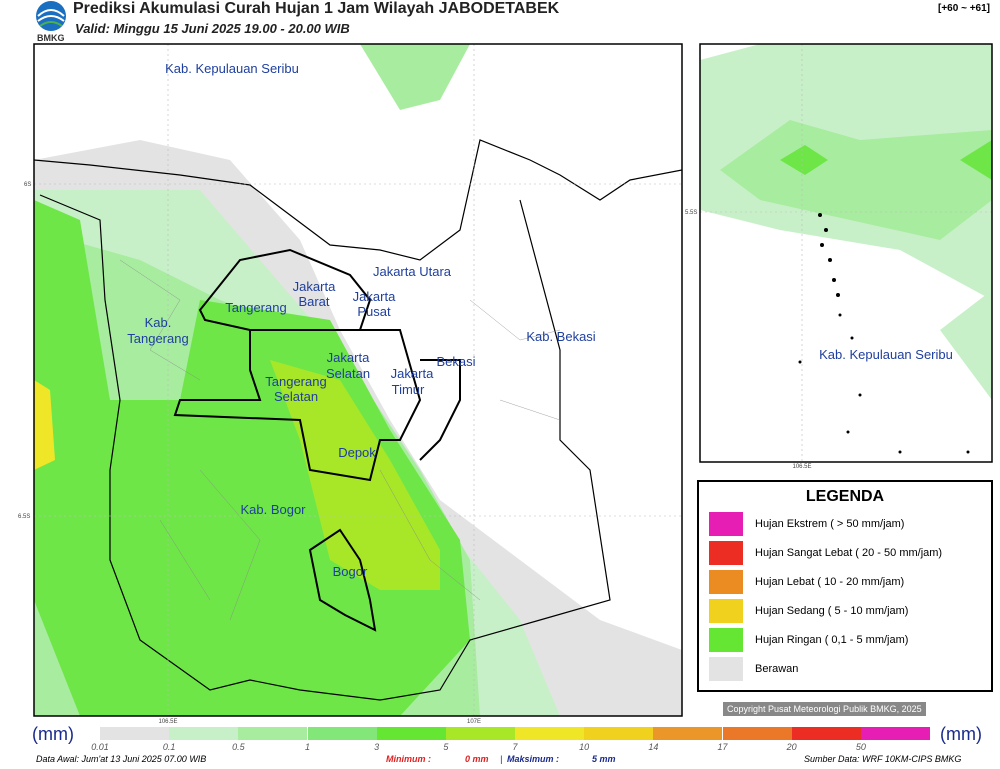  Describe the element at coordinates (357, 452) in the screenshot. I see `map-label: Depok` at that location.